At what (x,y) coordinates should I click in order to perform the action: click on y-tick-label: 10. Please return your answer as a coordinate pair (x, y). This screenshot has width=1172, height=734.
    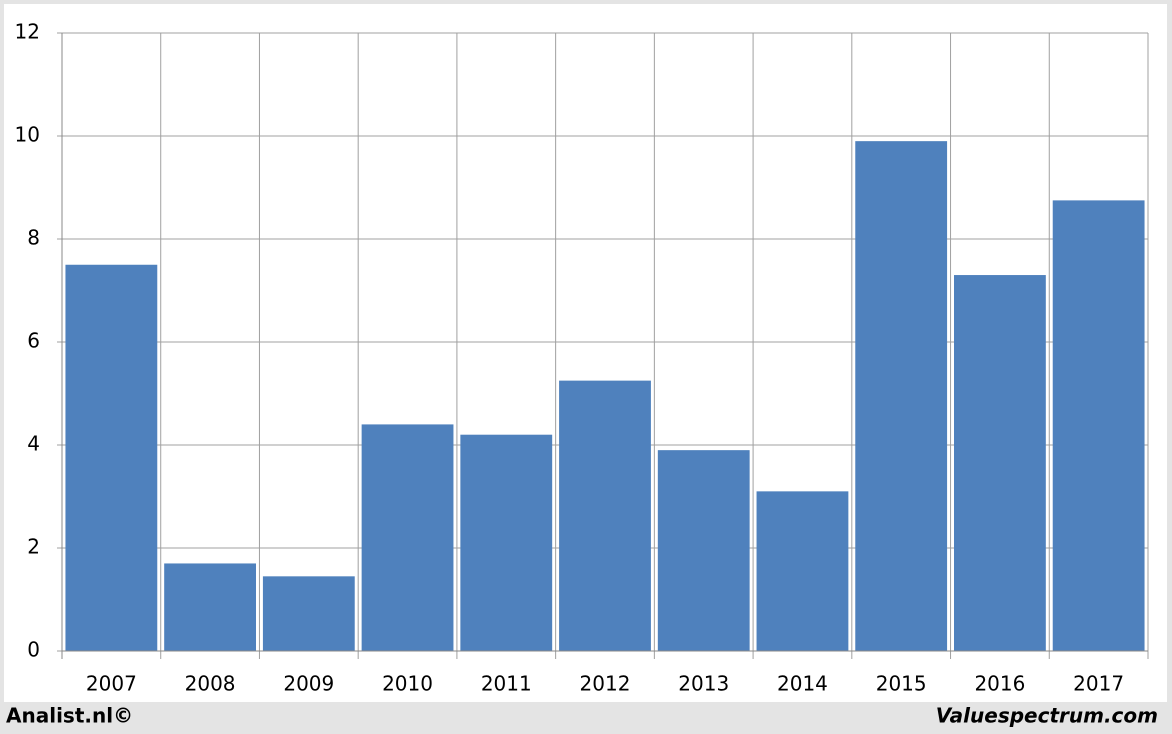
    Looking at the image, I should click on (27, 135).